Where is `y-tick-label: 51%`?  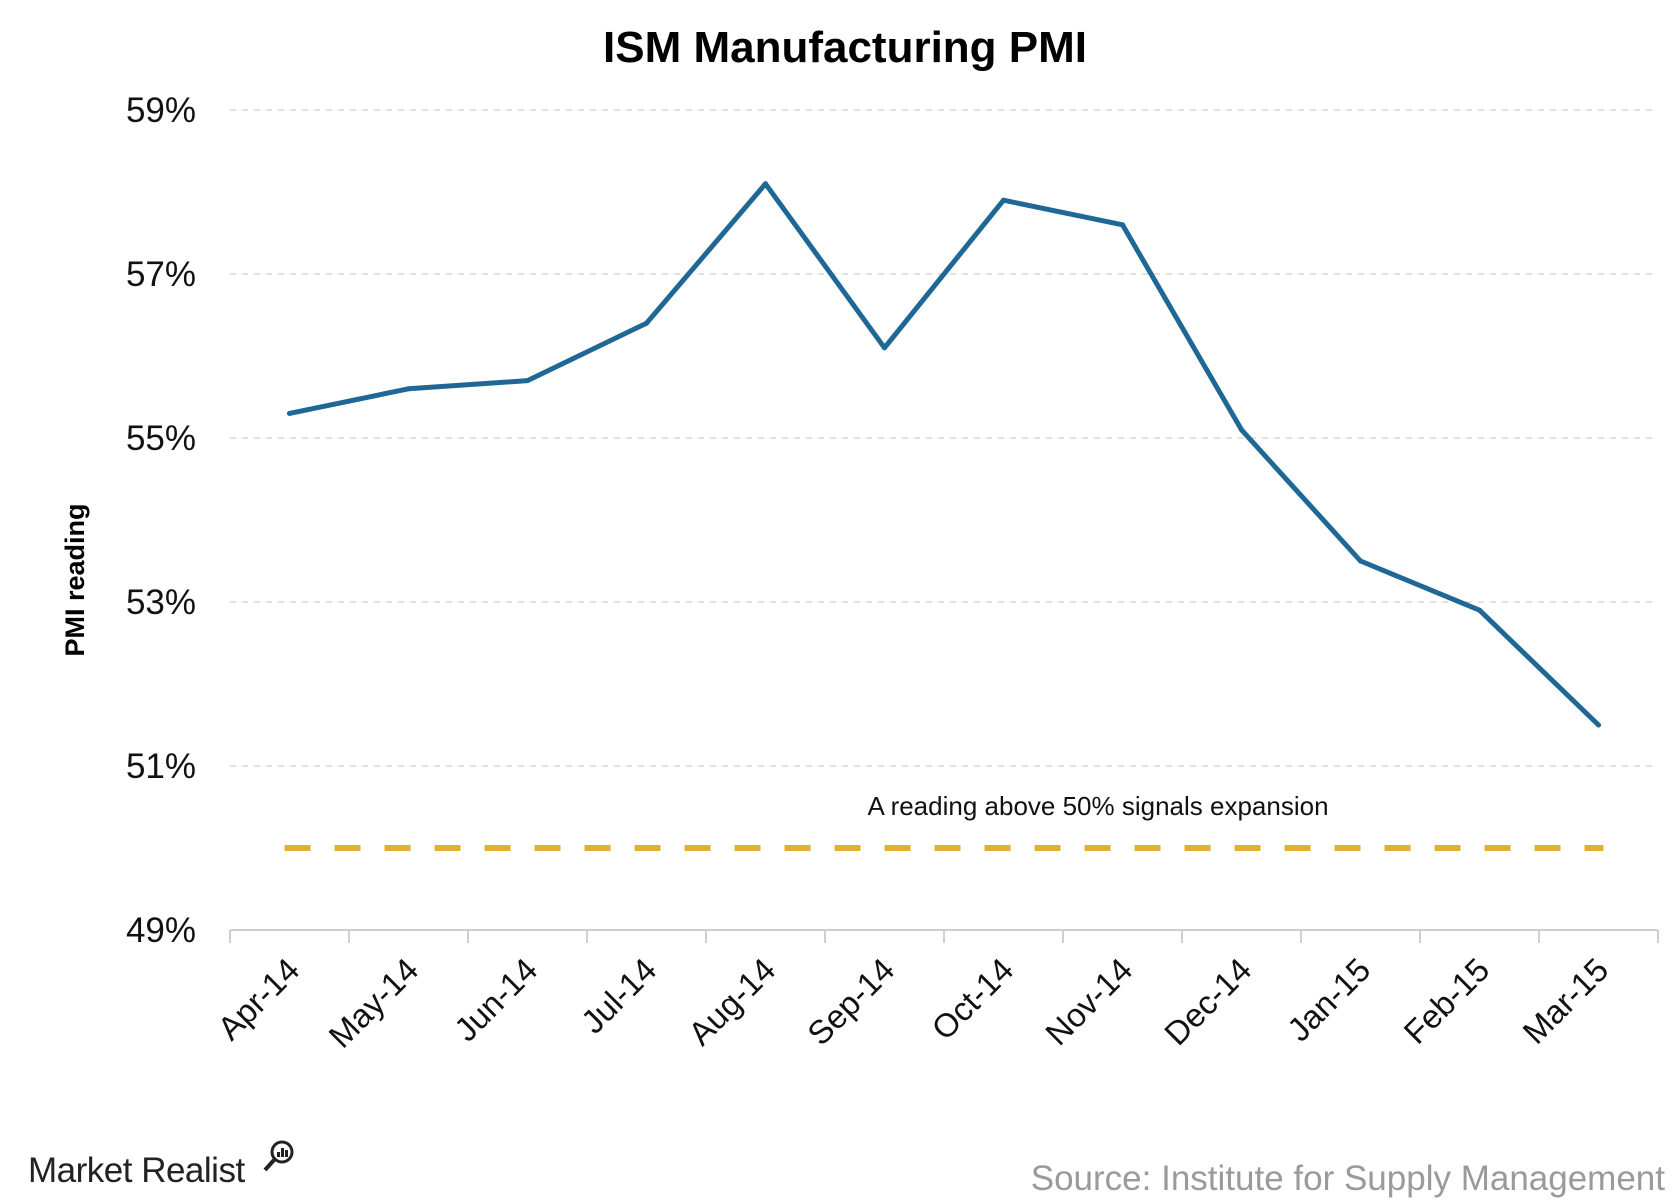
y-tick-label: 51% is located at coordinates (161, 766).